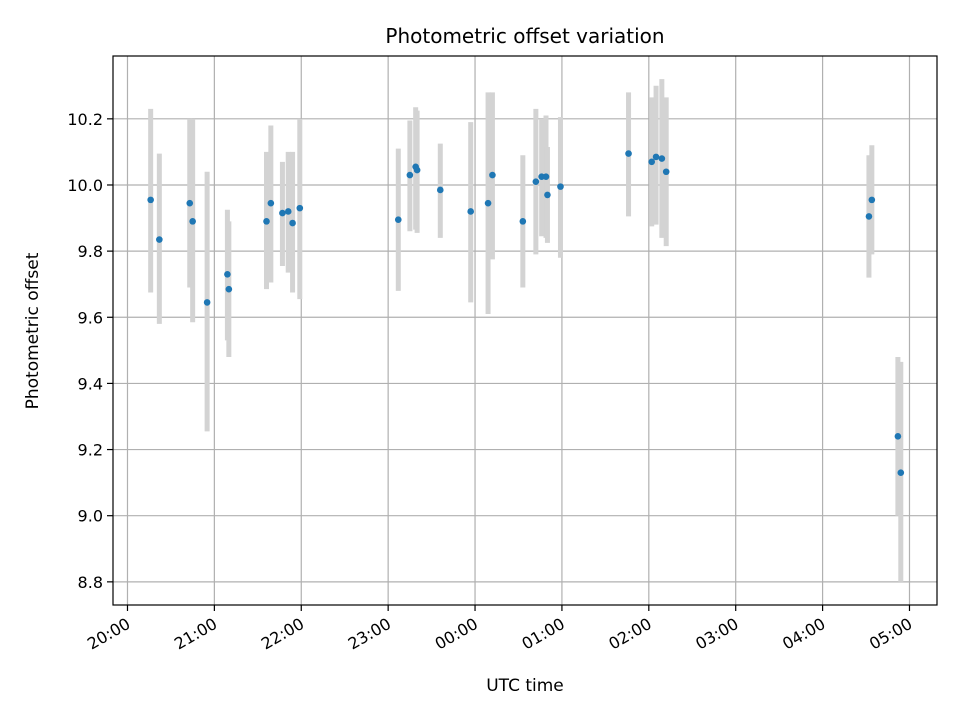 The image size is (960, 720). Describe the element at coordinates (90, 317) in the screenshot. I see `y-tick-label: 9.6` at that location.